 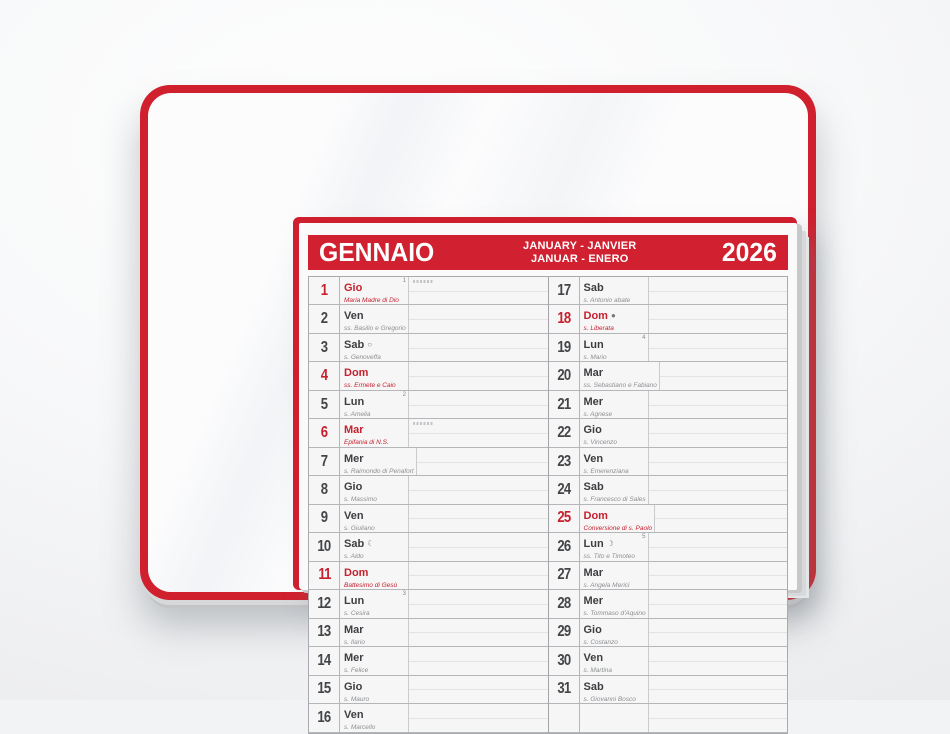 I want to click on day-name-cell: Mar Epifania di N.S., so click(x=374, y=433).